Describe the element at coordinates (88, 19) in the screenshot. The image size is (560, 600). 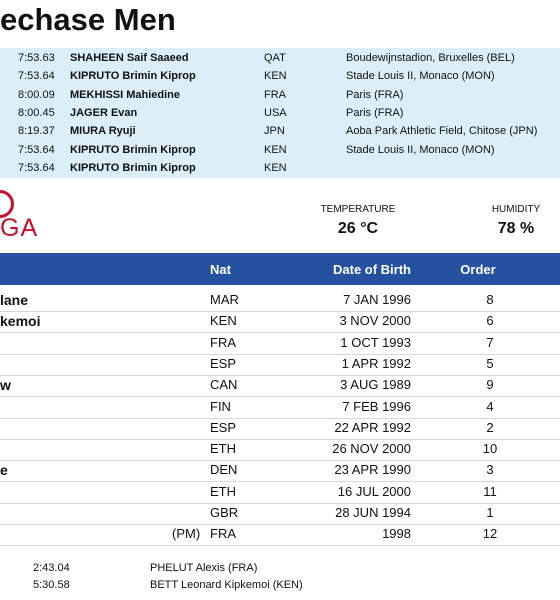
I see `title: echase Men` at that location.